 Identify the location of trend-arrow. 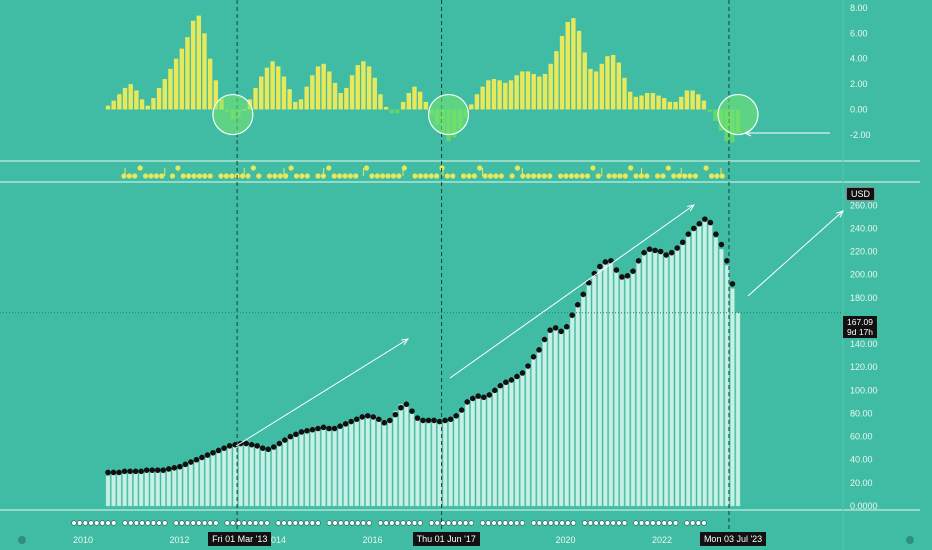
(322, 392).